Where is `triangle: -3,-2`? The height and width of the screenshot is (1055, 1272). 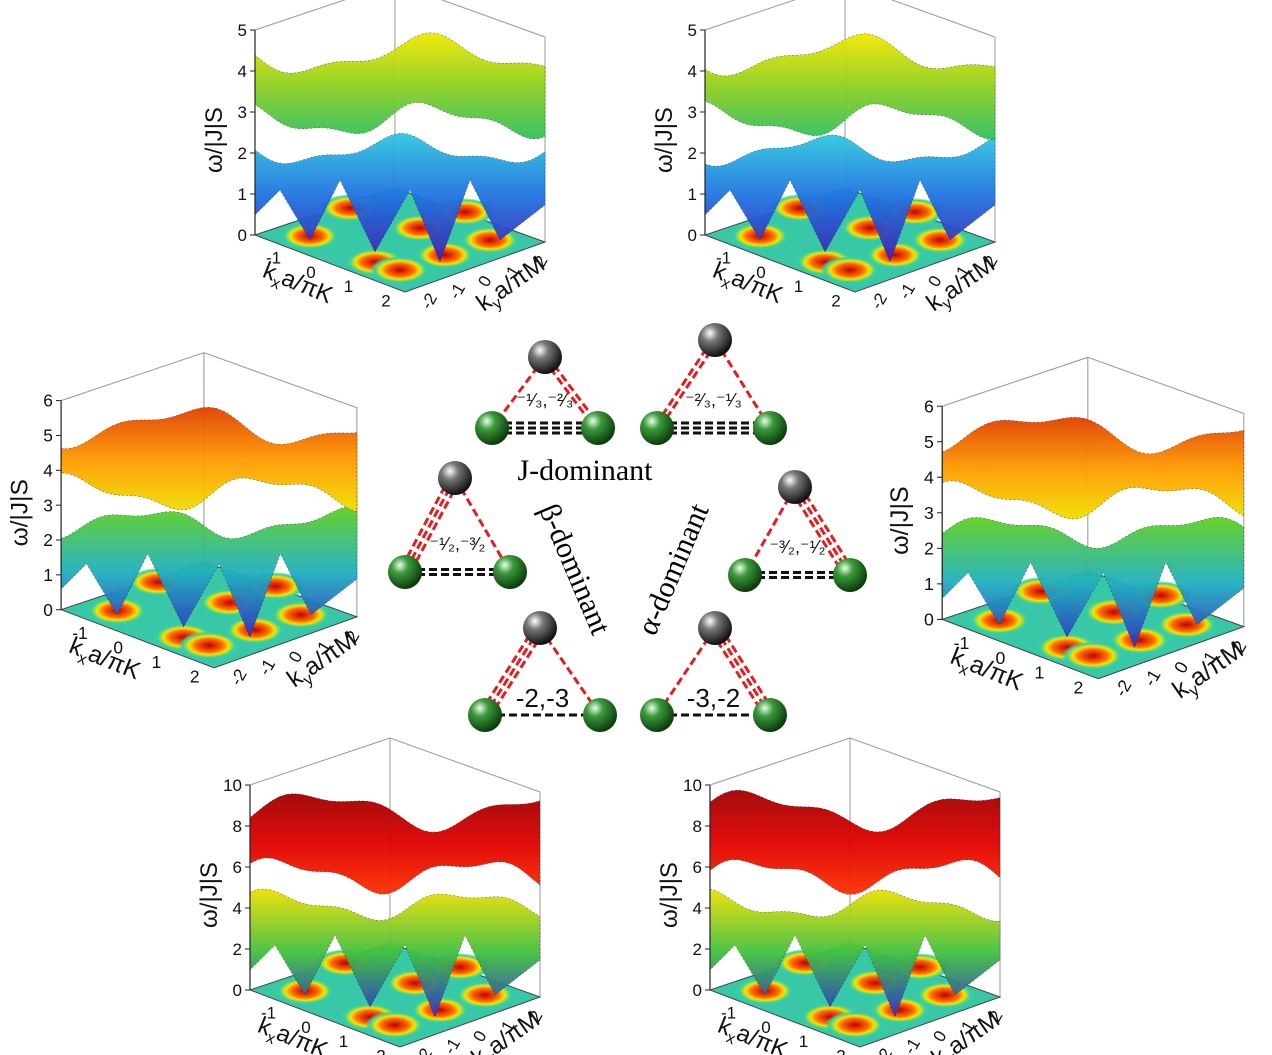
triangle: -3,-2 is located at coordinates (713, 671).